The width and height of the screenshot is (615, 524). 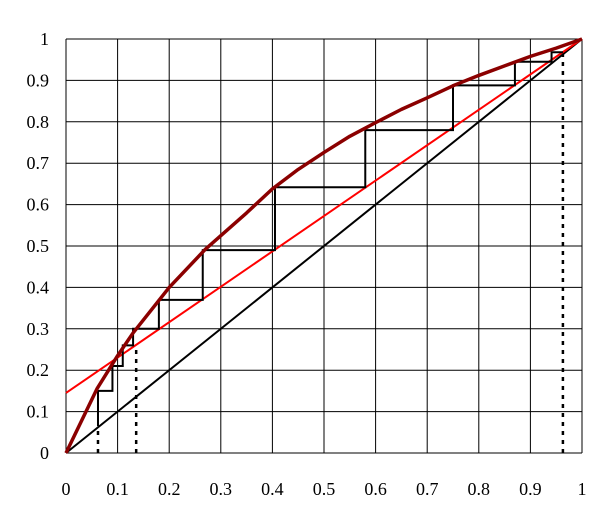 I want to click on y-tick-label: 0.7, so click(x=38, y=163).